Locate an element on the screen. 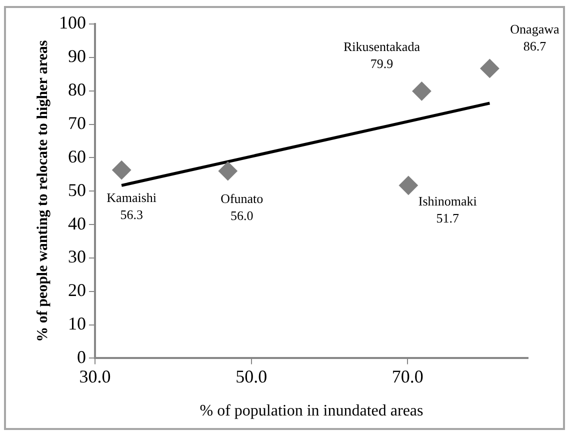 The image size is (573, 439). x-tick-label: 70.0 is located at coordinates (408, 376).